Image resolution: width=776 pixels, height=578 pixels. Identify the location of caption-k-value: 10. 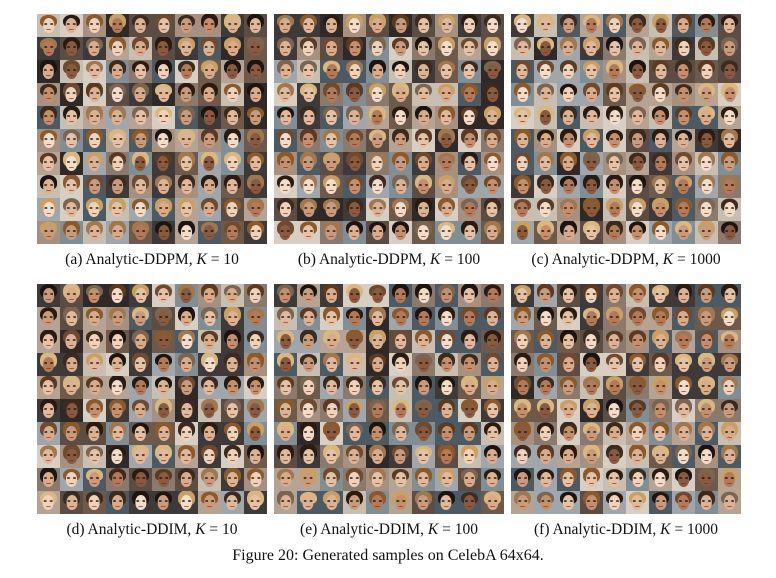
(230, 529).